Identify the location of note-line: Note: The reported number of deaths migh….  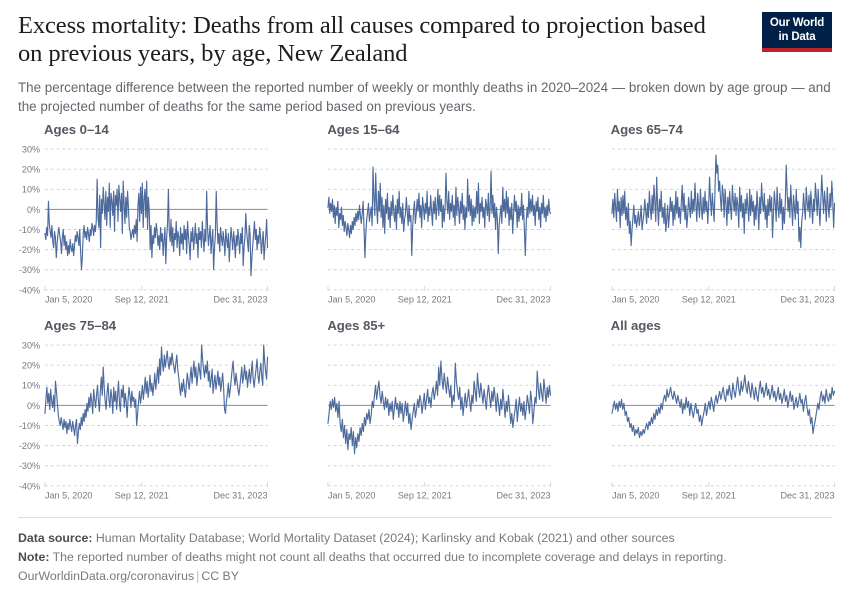
(425, 557).